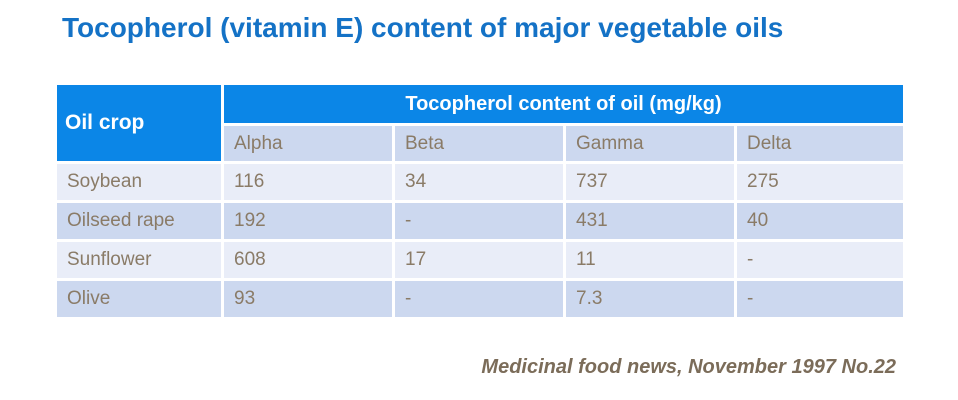 This screenshot has width=958, height=400. Describe the element at coordinates (820, 182) in the screenshot. I see `soybean-delta-value: 275` at that location.